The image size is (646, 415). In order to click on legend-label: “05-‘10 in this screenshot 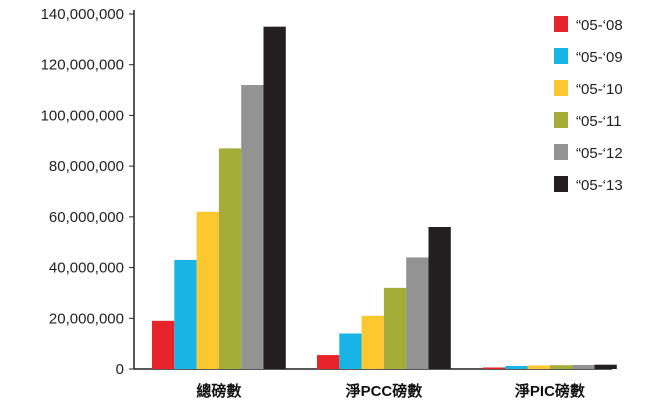, I will do `click(599, 89)`.